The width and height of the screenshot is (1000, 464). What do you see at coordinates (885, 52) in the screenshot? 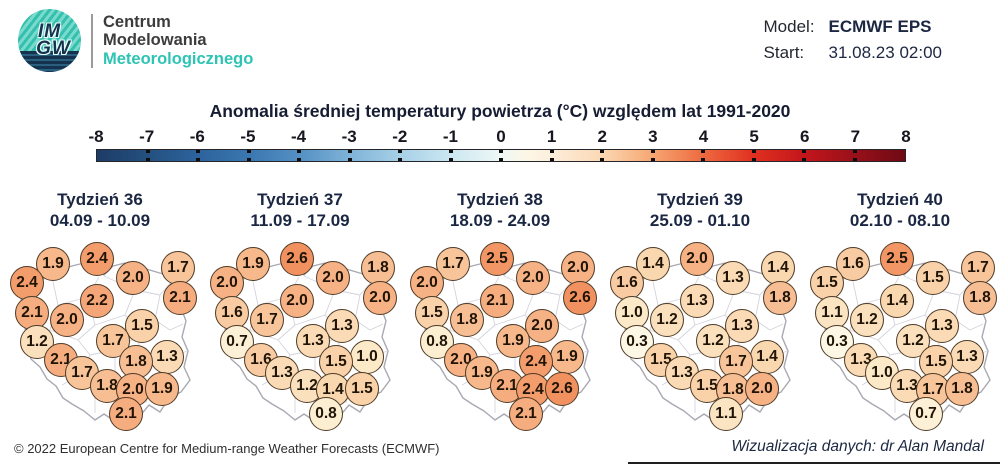
I see `start-value: 31.08.23 02:00` at bounding box center [885, 52].